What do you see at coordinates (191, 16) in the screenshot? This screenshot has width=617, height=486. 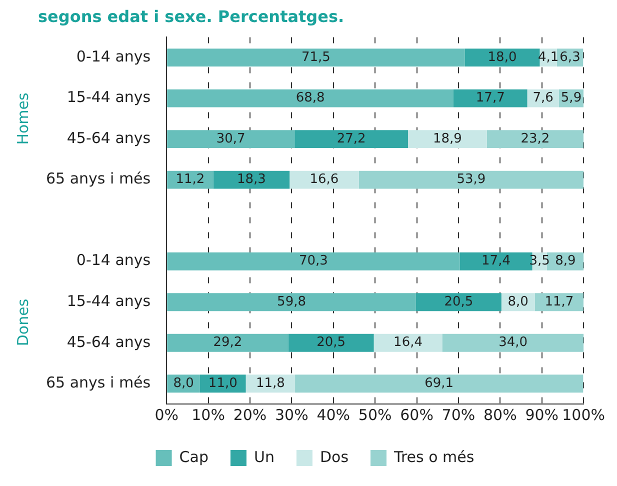 I see `chart-title: segons edat i sexe. Percentatges.` at bounding box center [191, 16].